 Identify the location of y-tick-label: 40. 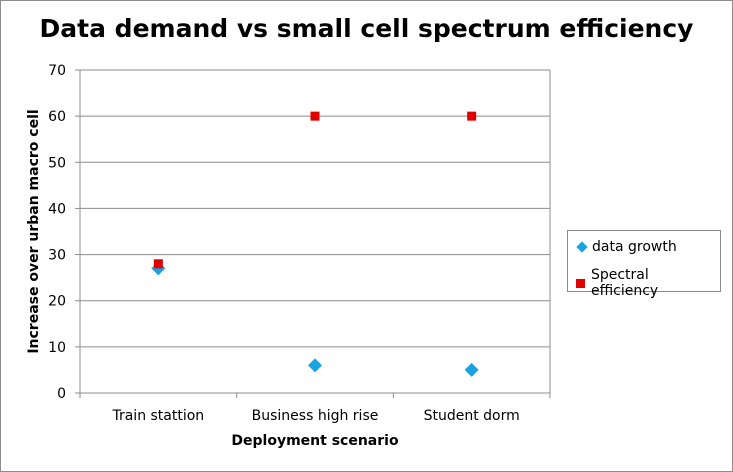
(57, 209).